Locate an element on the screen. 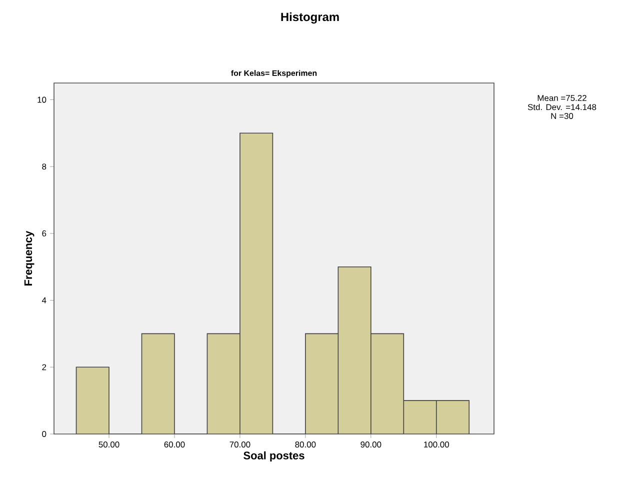  x-tick-label: 70.00 is located at coordinates (240, 445).